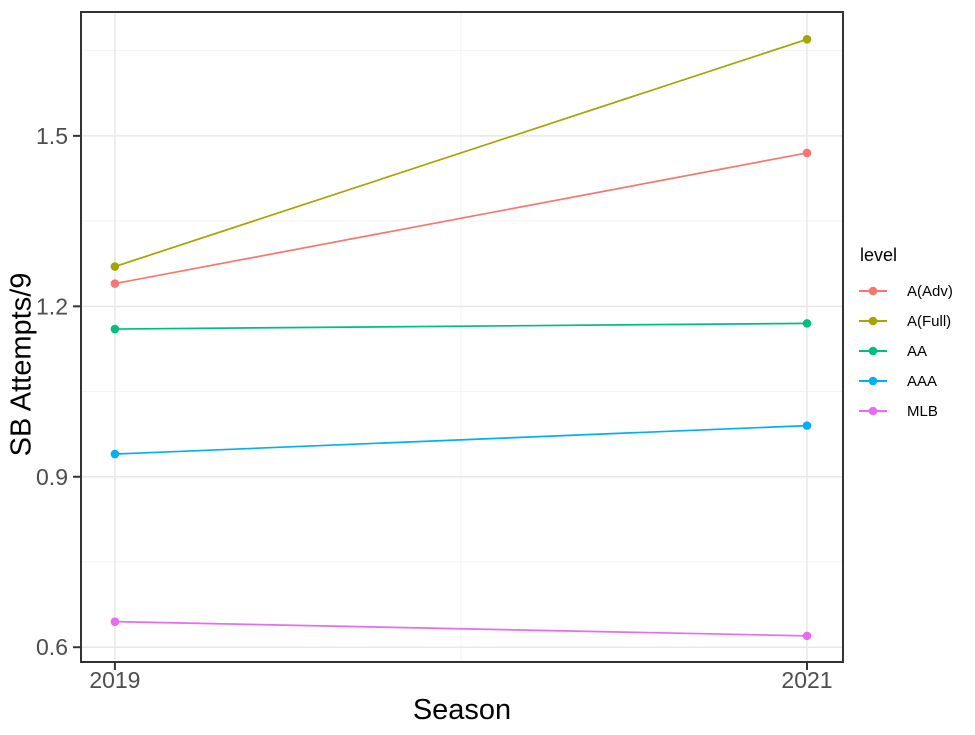  What do you see at coordinates (52, 647) in the screenshot?
I see `y-tick-label: 0.6` at bounding box center [52, 647].